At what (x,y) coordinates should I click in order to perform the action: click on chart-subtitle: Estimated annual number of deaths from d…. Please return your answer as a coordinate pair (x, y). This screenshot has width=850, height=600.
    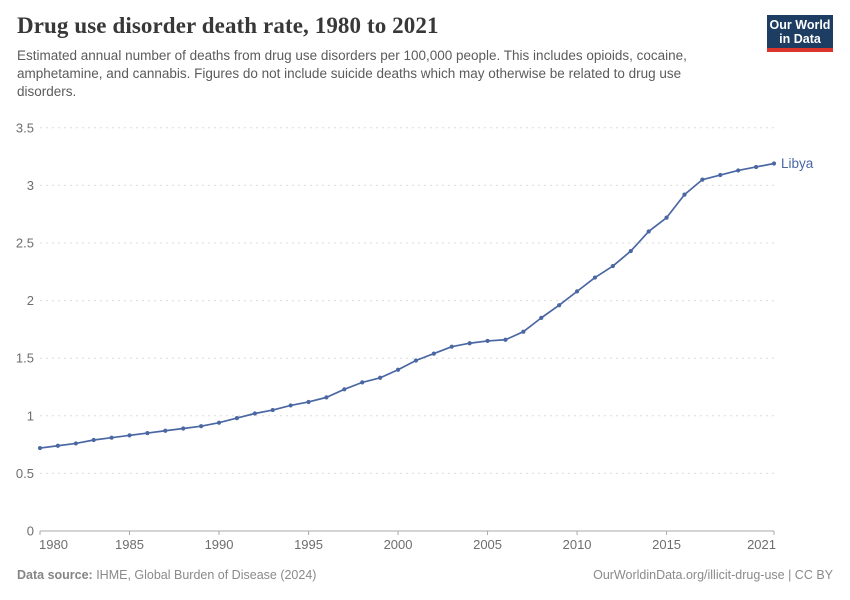
    Looking at the image, I should click on (352, 73).